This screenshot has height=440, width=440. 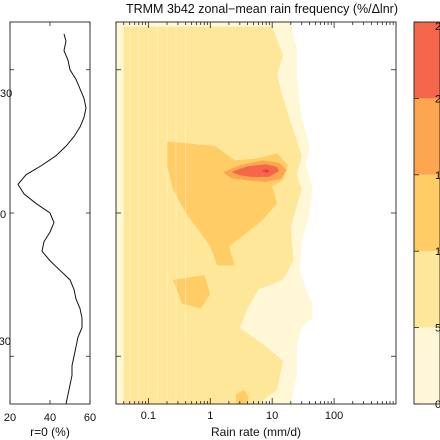 What do you see at coordinates (148, 416) in the screenshot?
I see `heatmap-x-tick-label: 0.1` at bounding box center [148, 416].